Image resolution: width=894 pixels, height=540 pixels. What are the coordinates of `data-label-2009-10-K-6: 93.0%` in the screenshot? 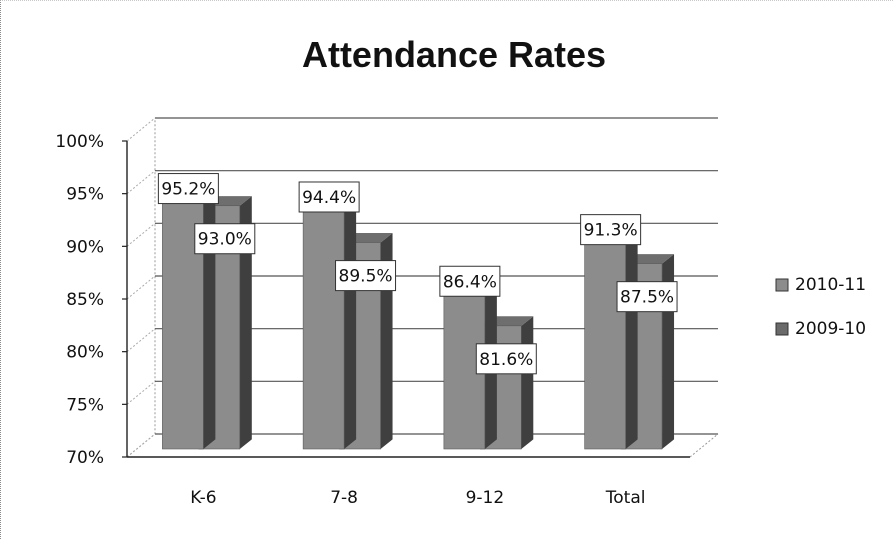 It's located at (225, 239).